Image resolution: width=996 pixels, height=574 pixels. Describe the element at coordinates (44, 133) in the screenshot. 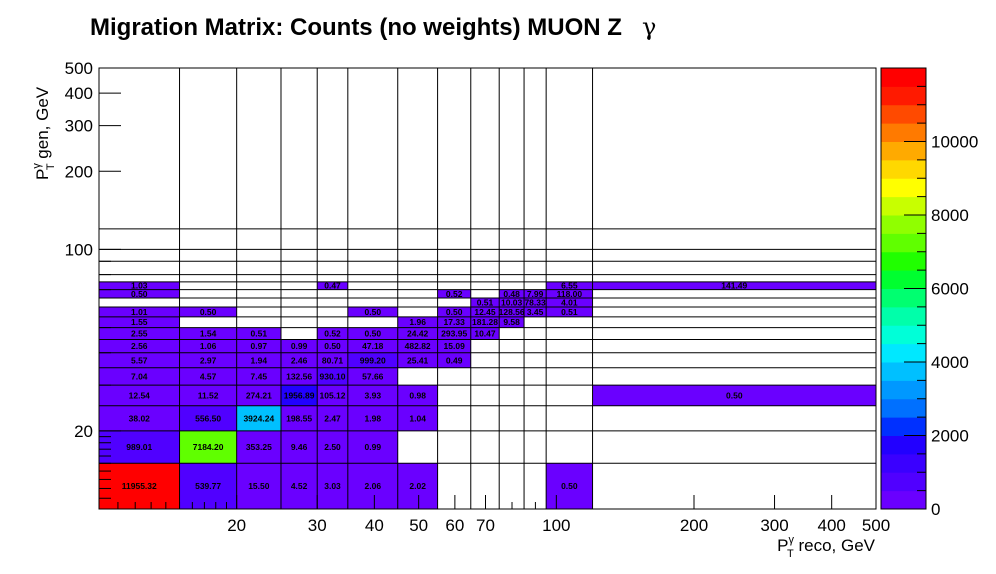

I see `y-axis-title: Pγ T gen, GeV` at that location.